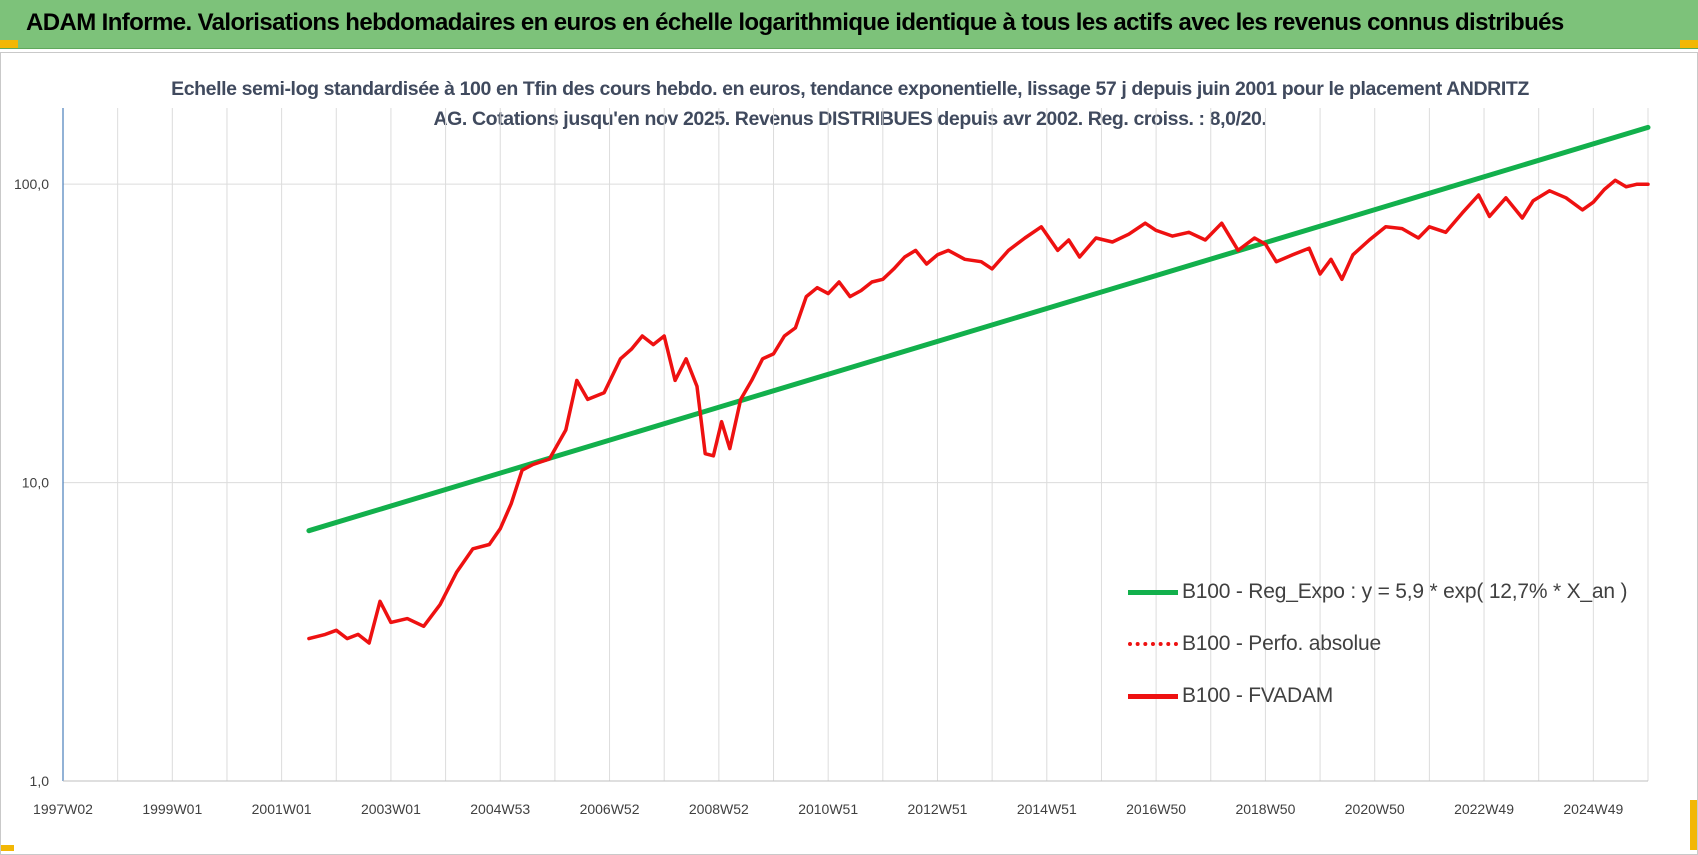 The image size is (1698, 855). What do you see at coordinates (172, 809) in the screenshot?
I see `x-tick-label: 1999W01` at bounding box center [172, 809].